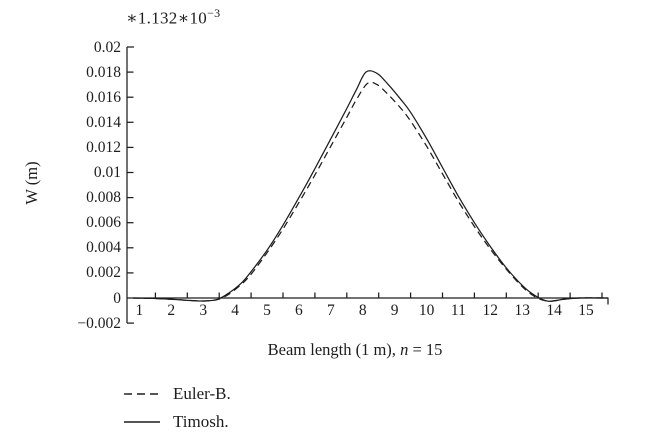  Describe the element at coordinates (103, 97) in the screenshot. I see `y-tick-label-0.016: 0.016` at that location.